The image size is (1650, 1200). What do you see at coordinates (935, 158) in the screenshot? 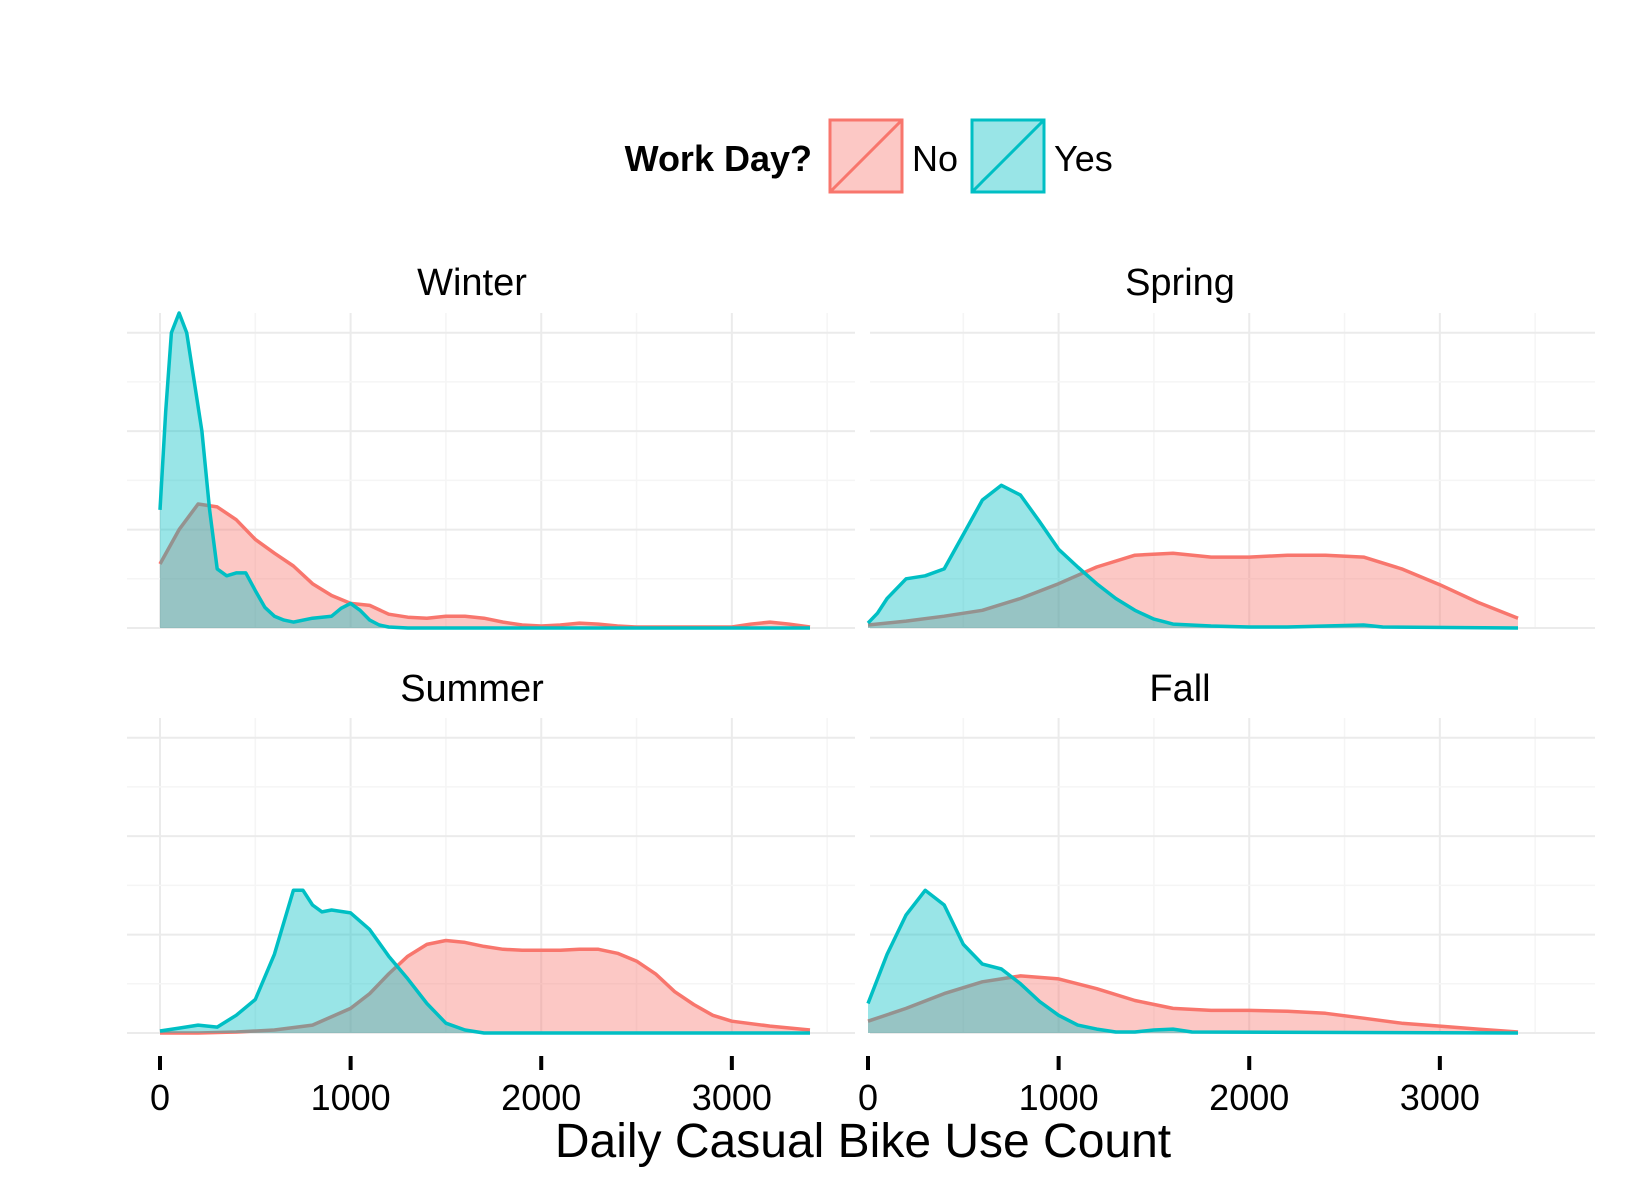
I see `legend-label: No` at bounding box center [935, 158].